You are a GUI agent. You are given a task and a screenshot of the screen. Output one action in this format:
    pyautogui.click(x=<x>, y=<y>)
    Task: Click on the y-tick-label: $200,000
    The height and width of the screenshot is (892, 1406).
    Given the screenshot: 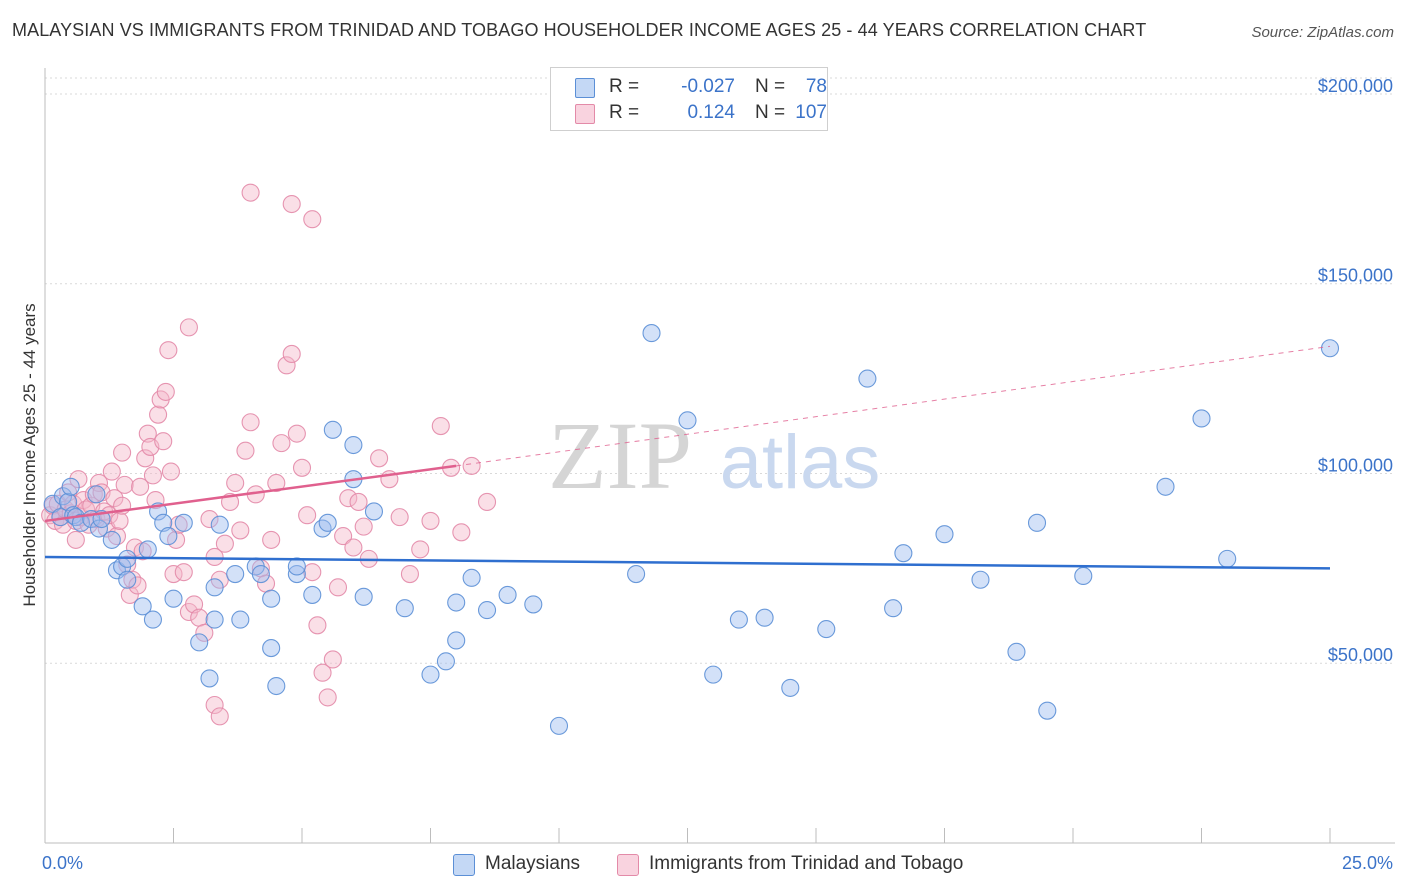 What is the action you would take?
    pyautogui.click(x=1355, y=86)
    